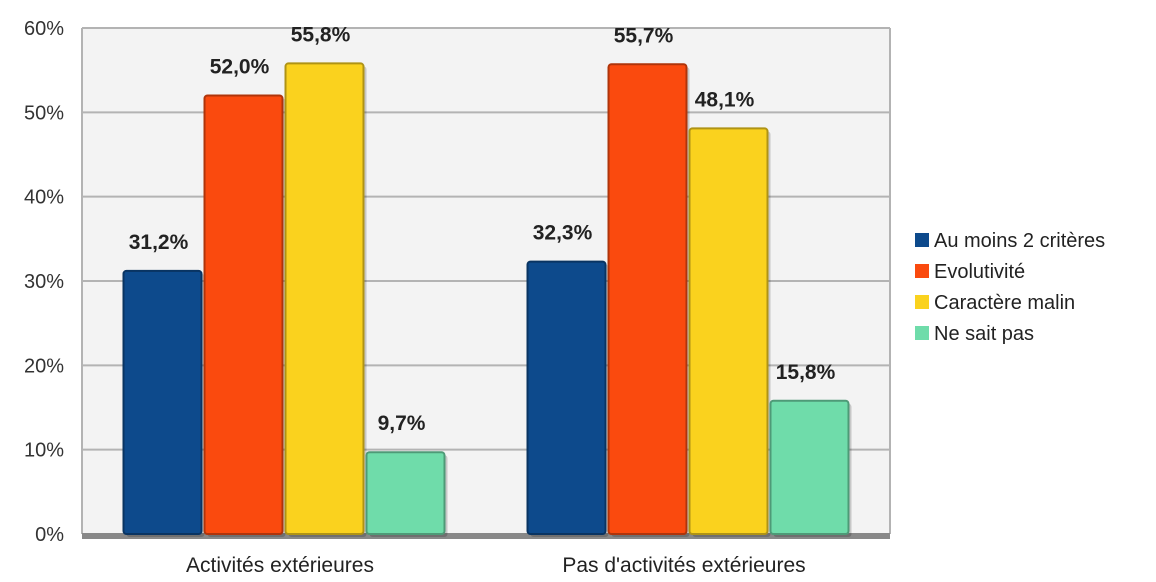 The image size is (1156, 582). What do you see at coordinates (44, 366) in the screenshot?
I see `y-tick-label: 20%` at bounding box center [44, 366].